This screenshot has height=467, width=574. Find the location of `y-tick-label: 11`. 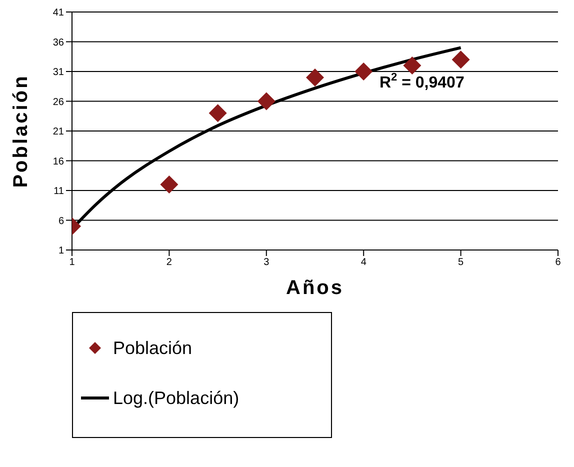

y-tick-label: 11 is located at coordinates (59, 192).